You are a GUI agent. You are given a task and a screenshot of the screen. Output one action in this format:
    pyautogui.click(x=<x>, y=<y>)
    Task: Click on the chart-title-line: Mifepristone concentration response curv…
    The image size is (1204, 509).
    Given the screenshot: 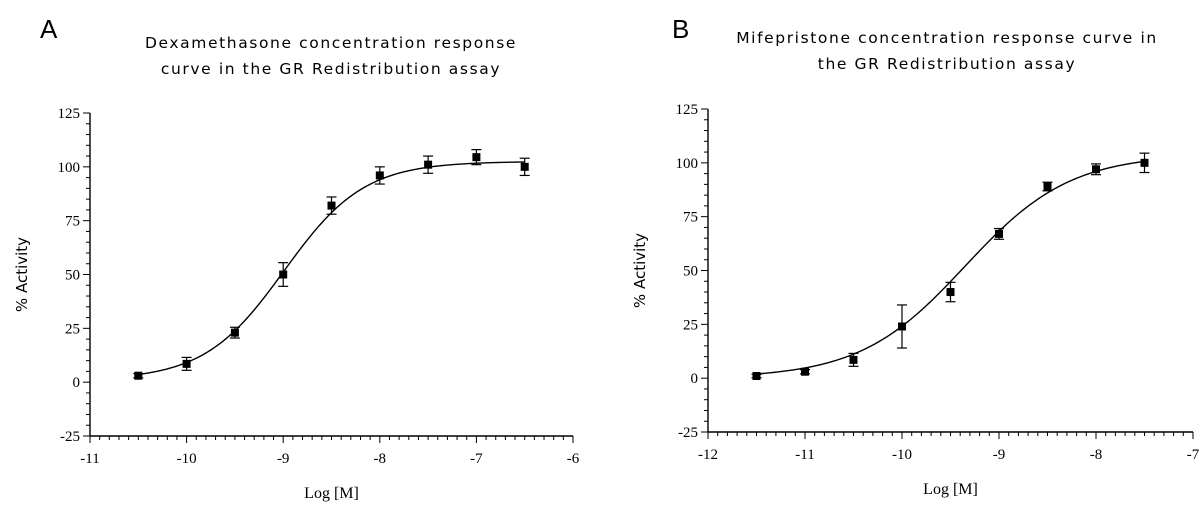 What is the action you would take?
    pyautogui.click(x=947, y=38)
    